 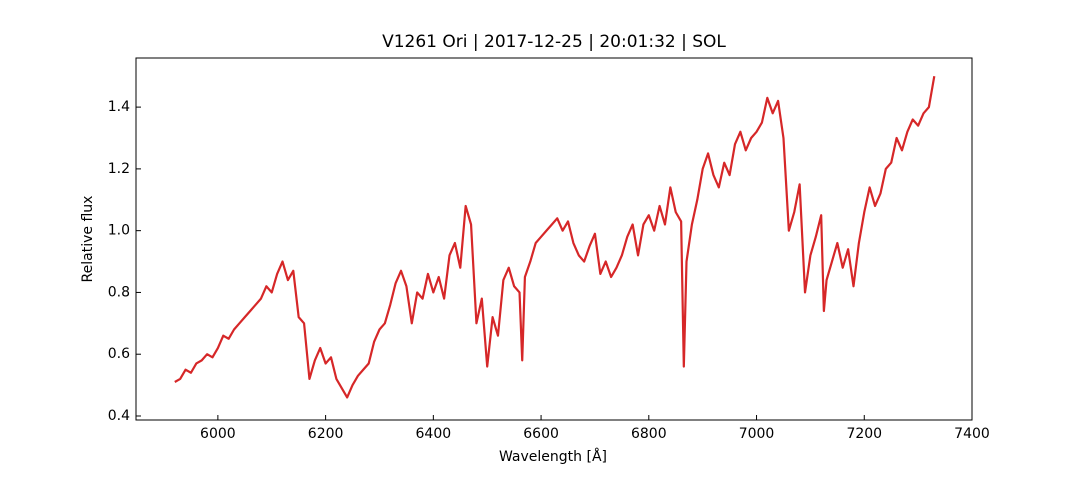 I want to click on x-tick-label: 7400, so click(x=972, y=434).